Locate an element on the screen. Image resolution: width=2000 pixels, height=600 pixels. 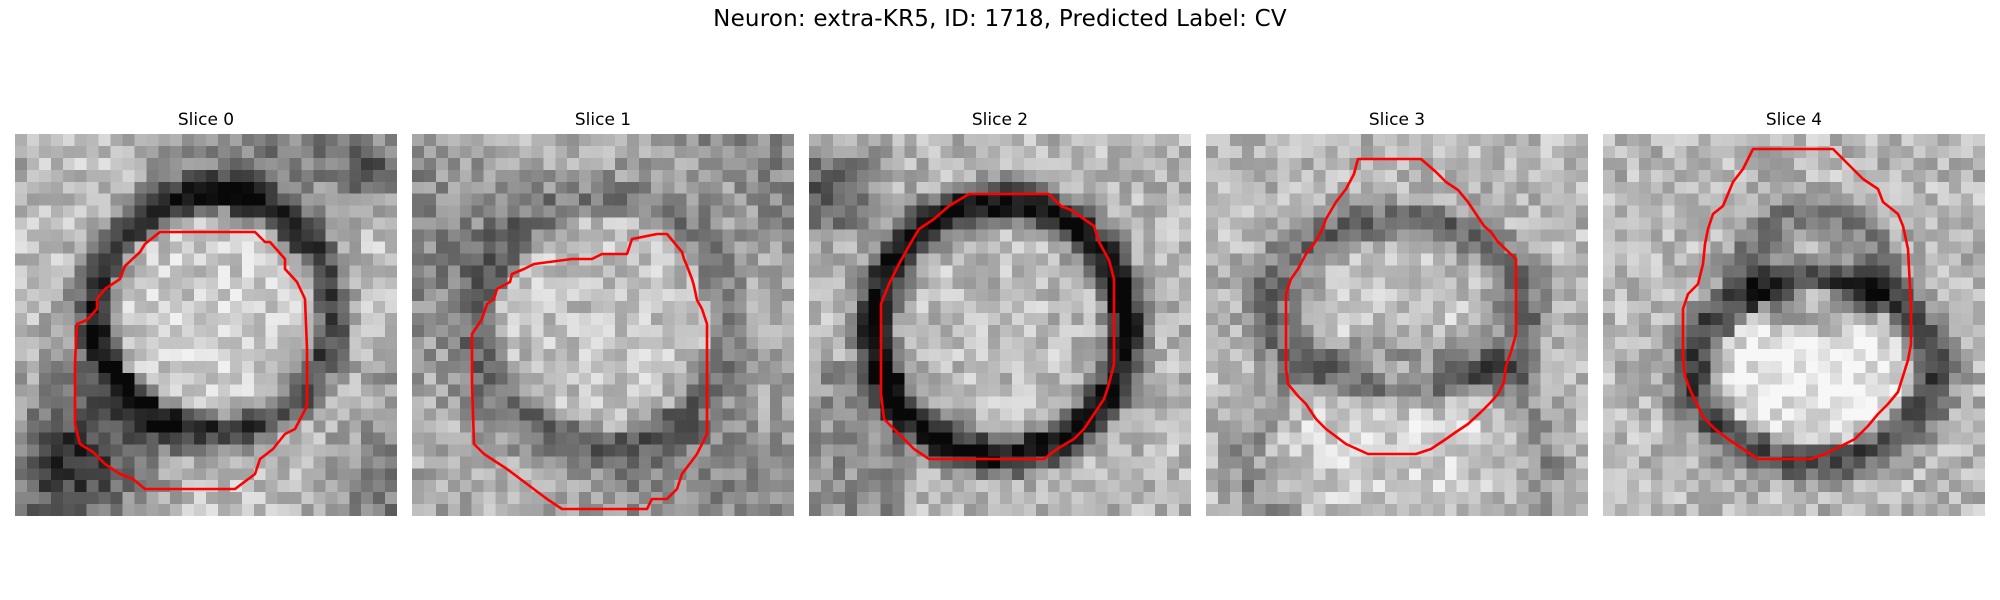
slice-title-4: Slice 4 is located at coordinates (1794, 120).